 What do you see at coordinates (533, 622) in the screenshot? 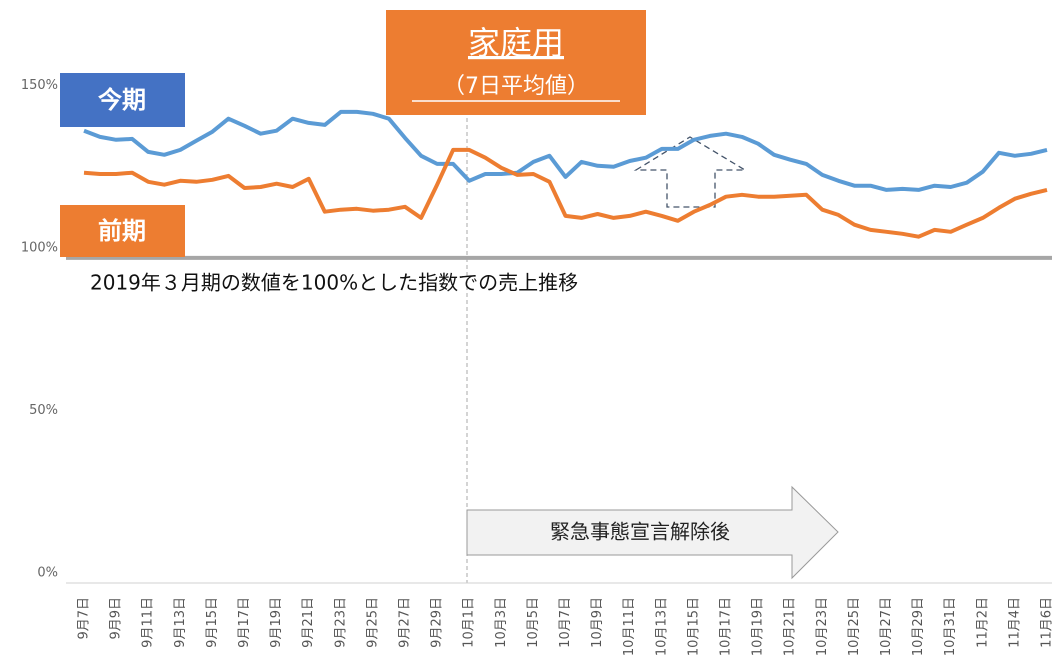
I see `x-tick-label: 10月5日` at bounding box center [533, 622].